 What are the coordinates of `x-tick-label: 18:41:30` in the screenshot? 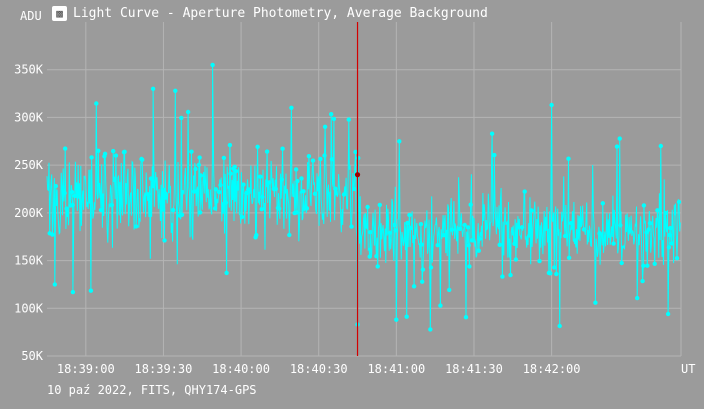 It's located at (474, 369).